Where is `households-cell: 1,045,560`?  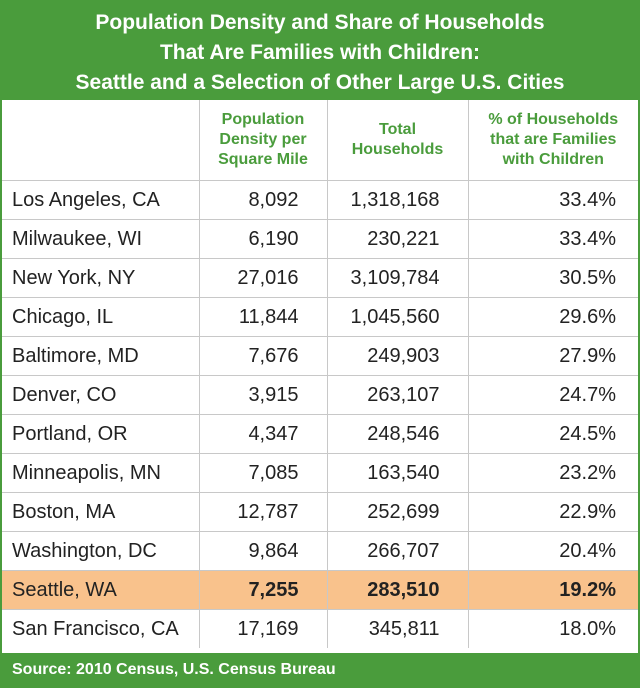
households-cell: 1,045,560 is located at coordinates (398, 317).